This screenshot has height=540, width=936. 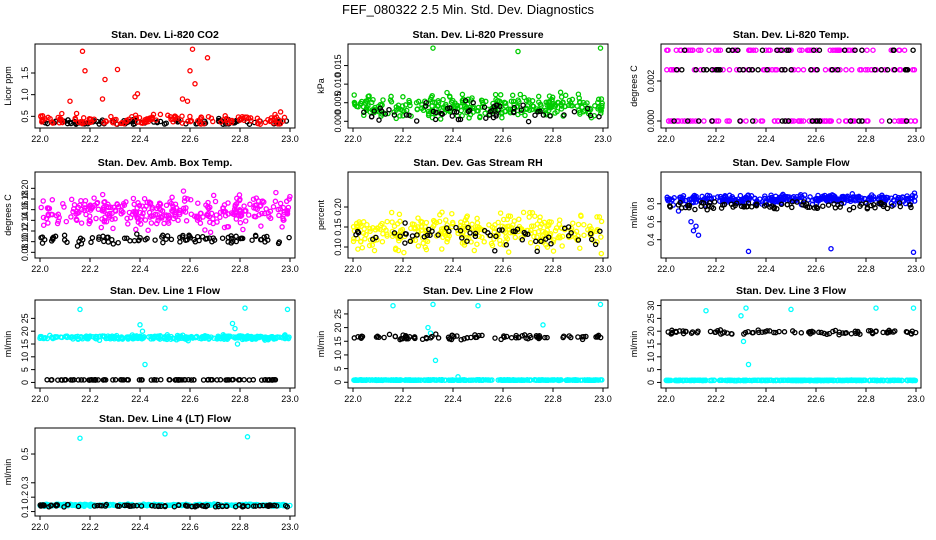 I want to click on y-tick-label: 0.5, so click(x=25, y=116).